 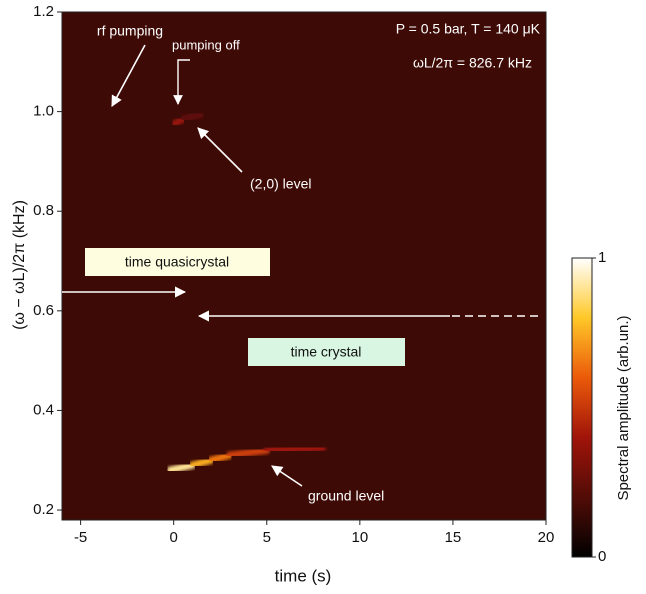 I want to click on annotation: (2,0) level, so click(x=280, y=184).